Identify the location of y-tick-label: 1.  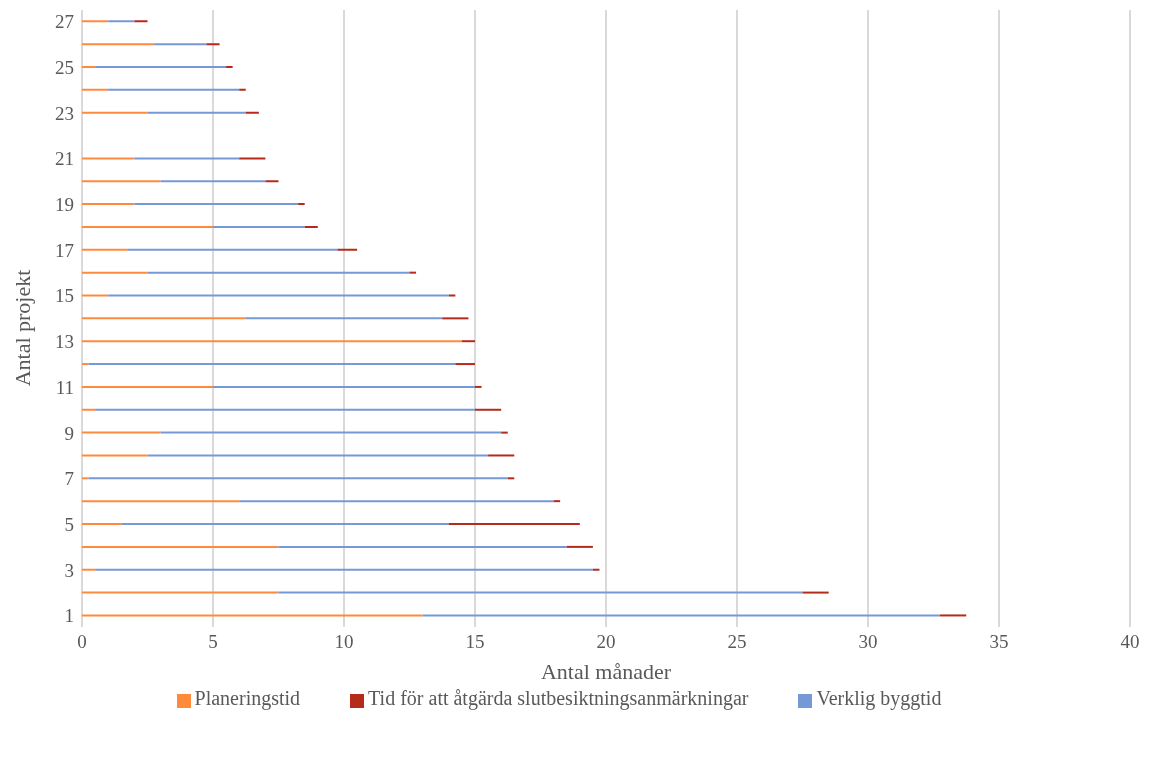
(69, 616).